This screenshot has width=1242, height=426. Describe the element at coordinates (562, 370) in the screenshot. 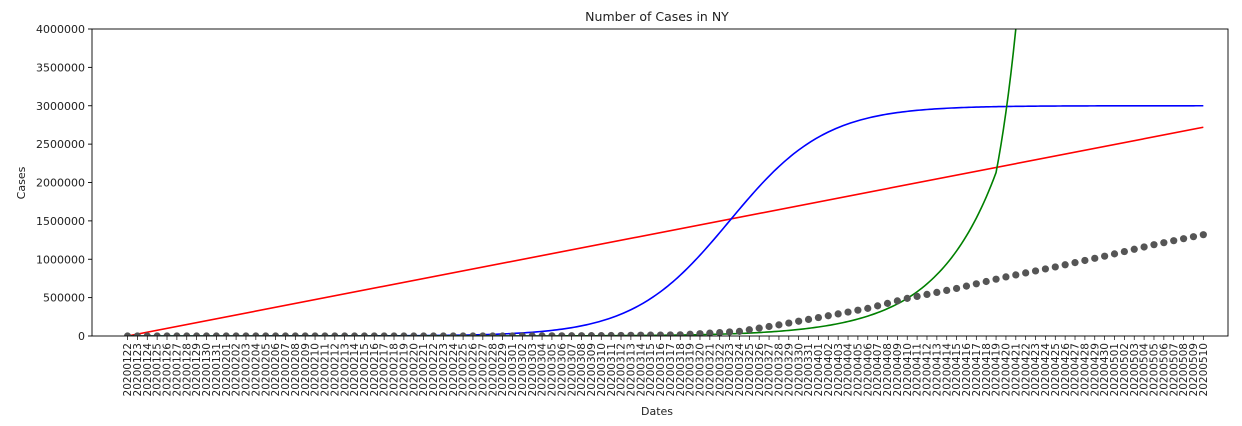

I see `x-tick-label: 20200306` at that location.